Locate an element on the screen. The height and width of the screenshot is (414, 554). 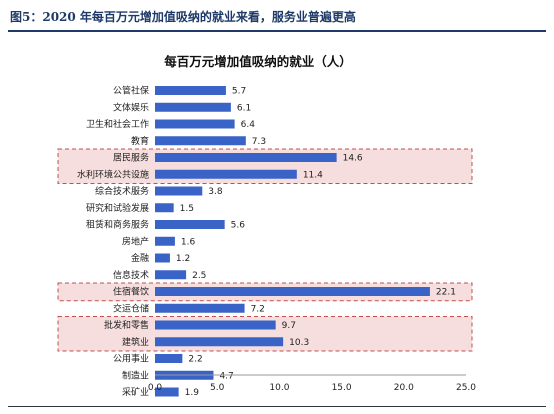
value-label: 11.4 is located at coordinates (313, 175).